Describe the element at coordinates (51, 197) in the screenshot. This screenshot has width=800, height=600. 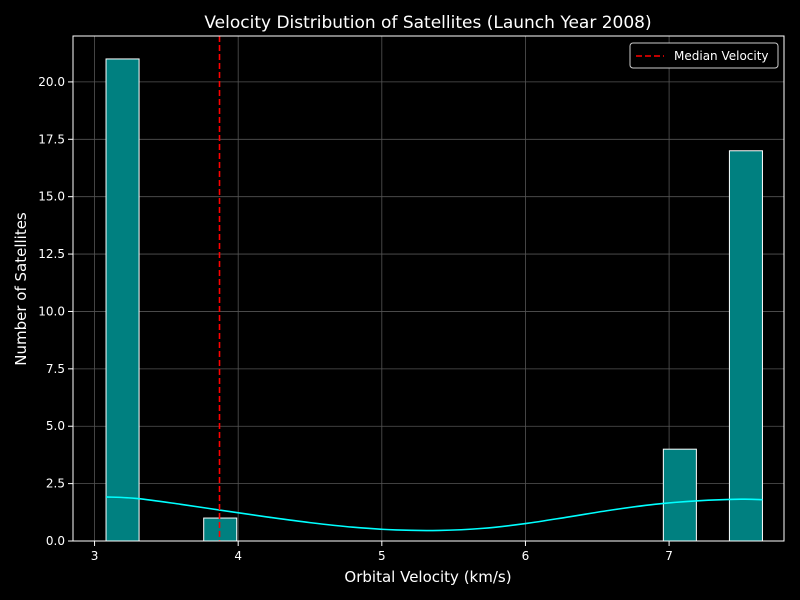
I see `y-tick-label: 15.0` at that location.